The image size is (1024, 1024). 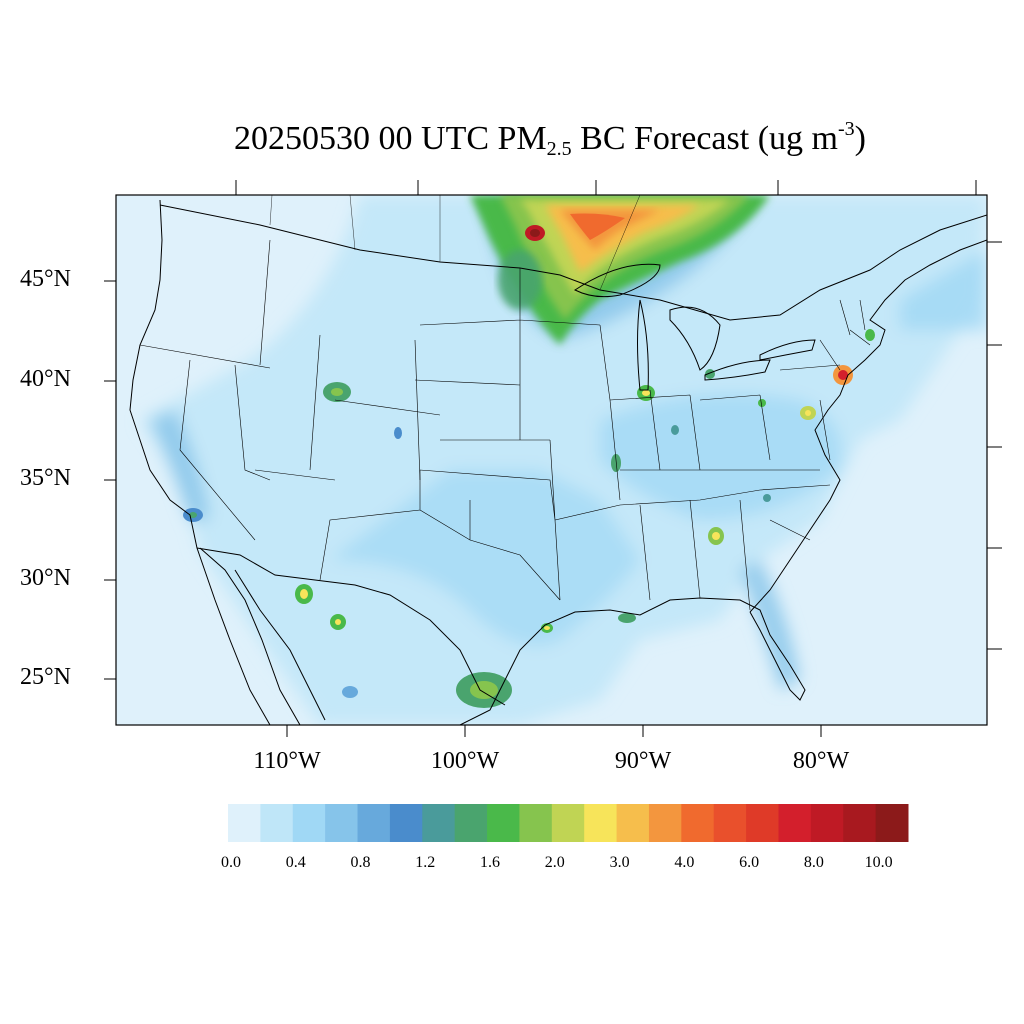 What do you see at coordinates (695, 327) in the screenshot?
I see `great-lakes` at bounding box center [695, 327].